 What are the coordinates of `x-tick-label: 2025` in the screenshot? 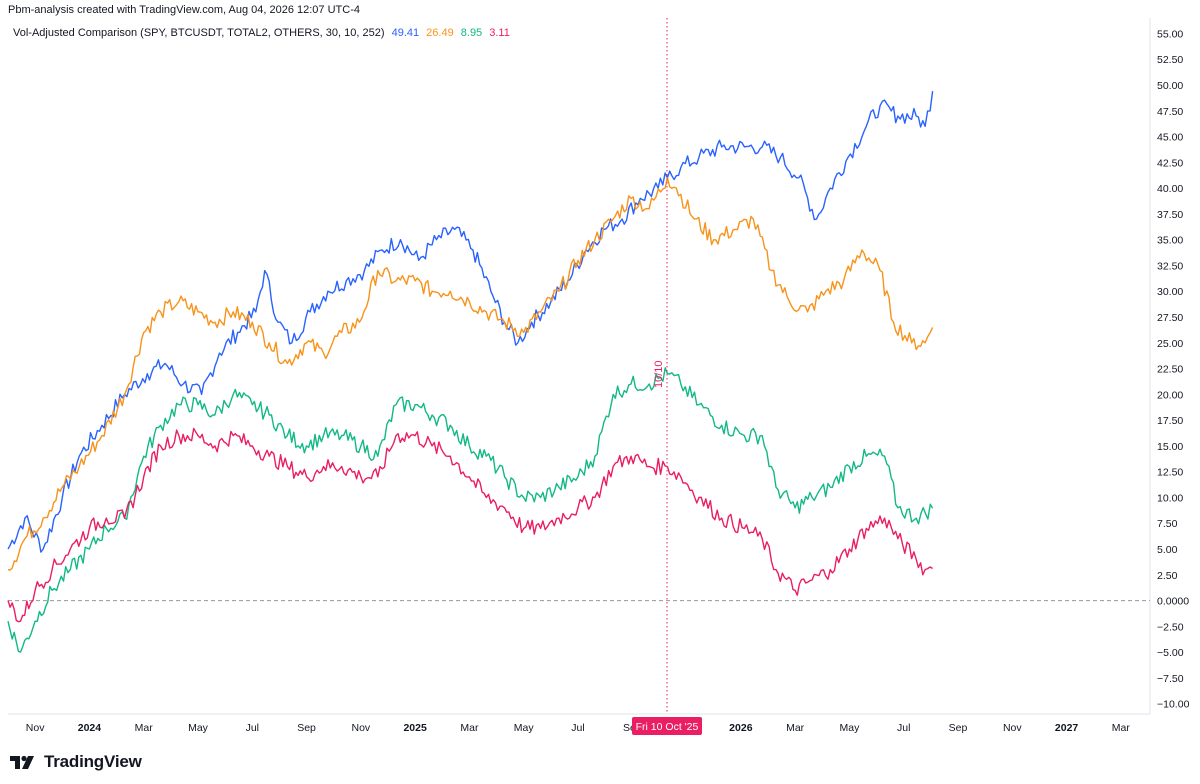 It's located at (415, 728).